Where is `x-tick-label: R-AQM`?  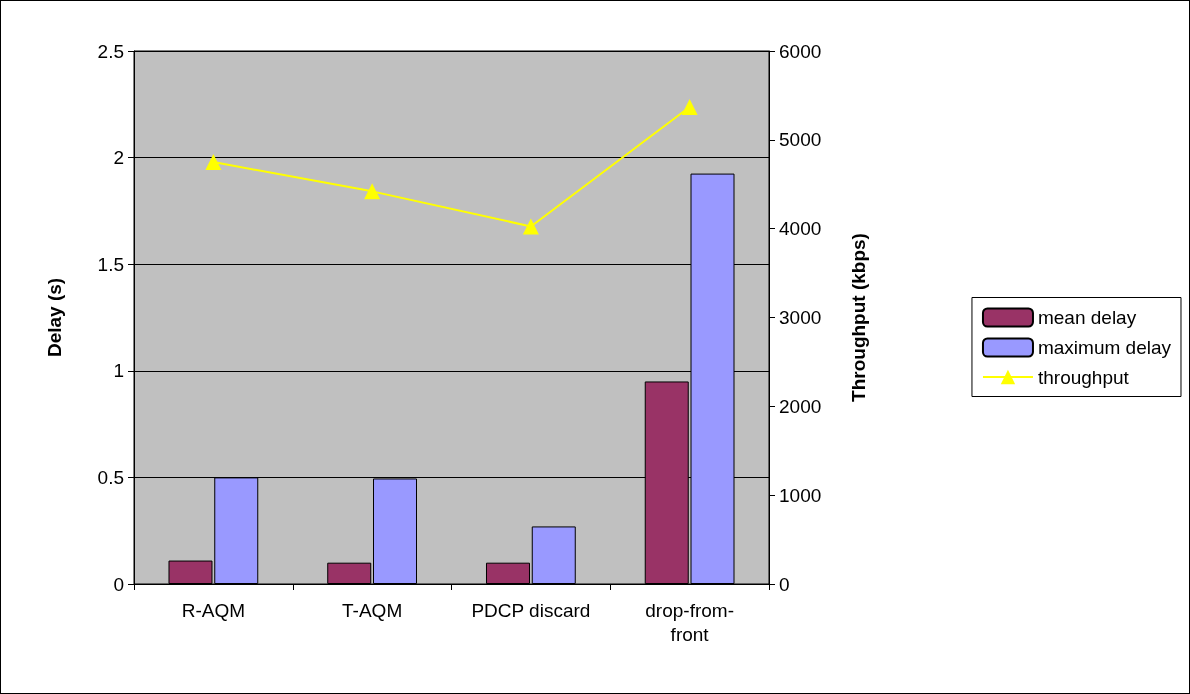 x-tick-label: R-AQM is located at coordinates (213, 610).